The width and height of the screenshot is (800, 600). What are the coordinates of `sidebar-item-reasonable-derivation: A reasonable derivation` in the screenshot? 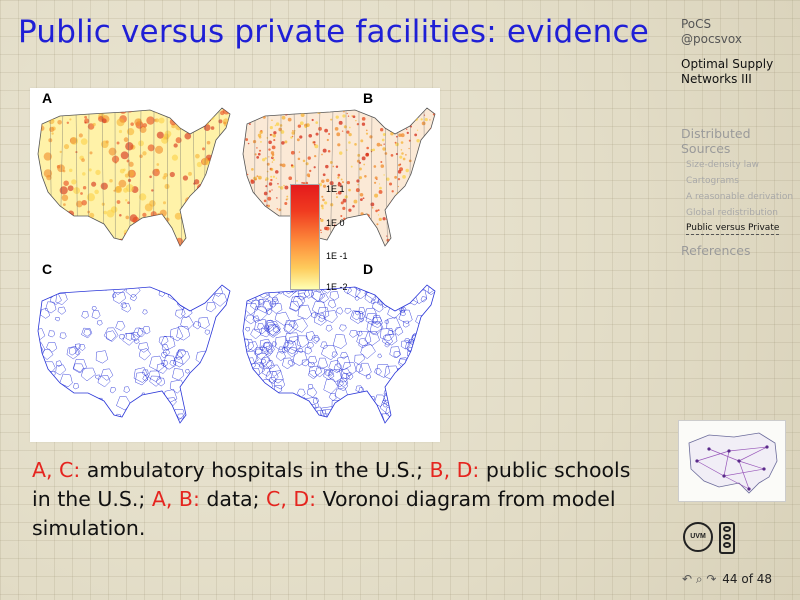 It's located at (740, 197).